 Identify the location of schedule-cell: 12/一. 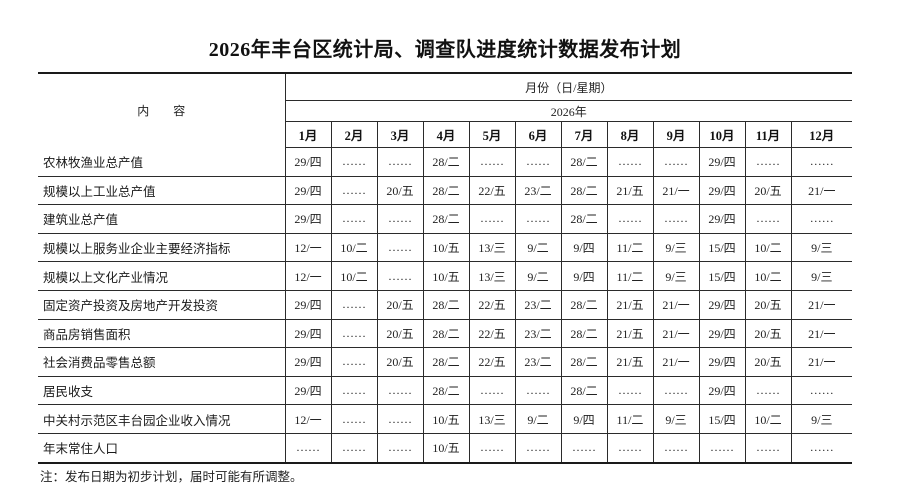
(308, 276).